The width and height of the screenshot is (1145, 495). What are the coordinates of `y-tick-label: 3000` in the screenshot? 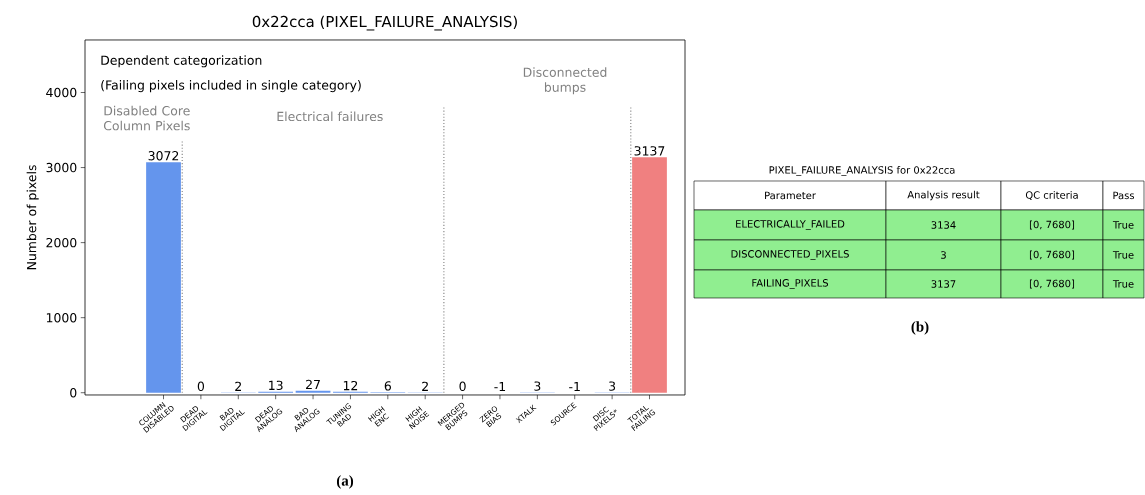 It's located at (61, 167).